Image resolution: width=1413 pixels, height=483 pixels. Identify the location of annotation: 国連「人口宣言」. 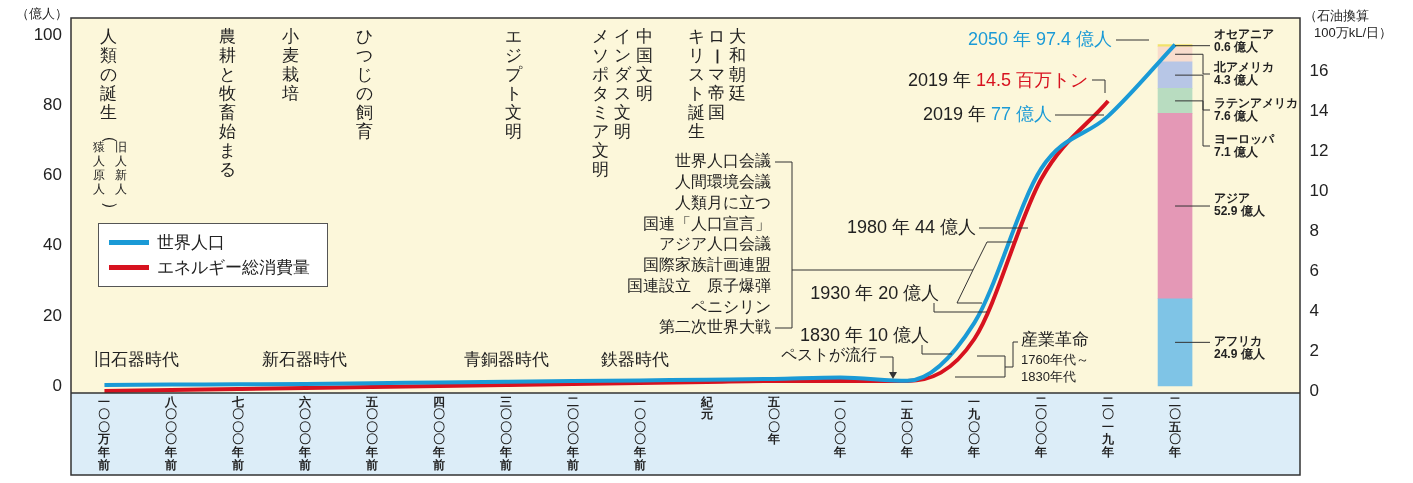
(707, 223).